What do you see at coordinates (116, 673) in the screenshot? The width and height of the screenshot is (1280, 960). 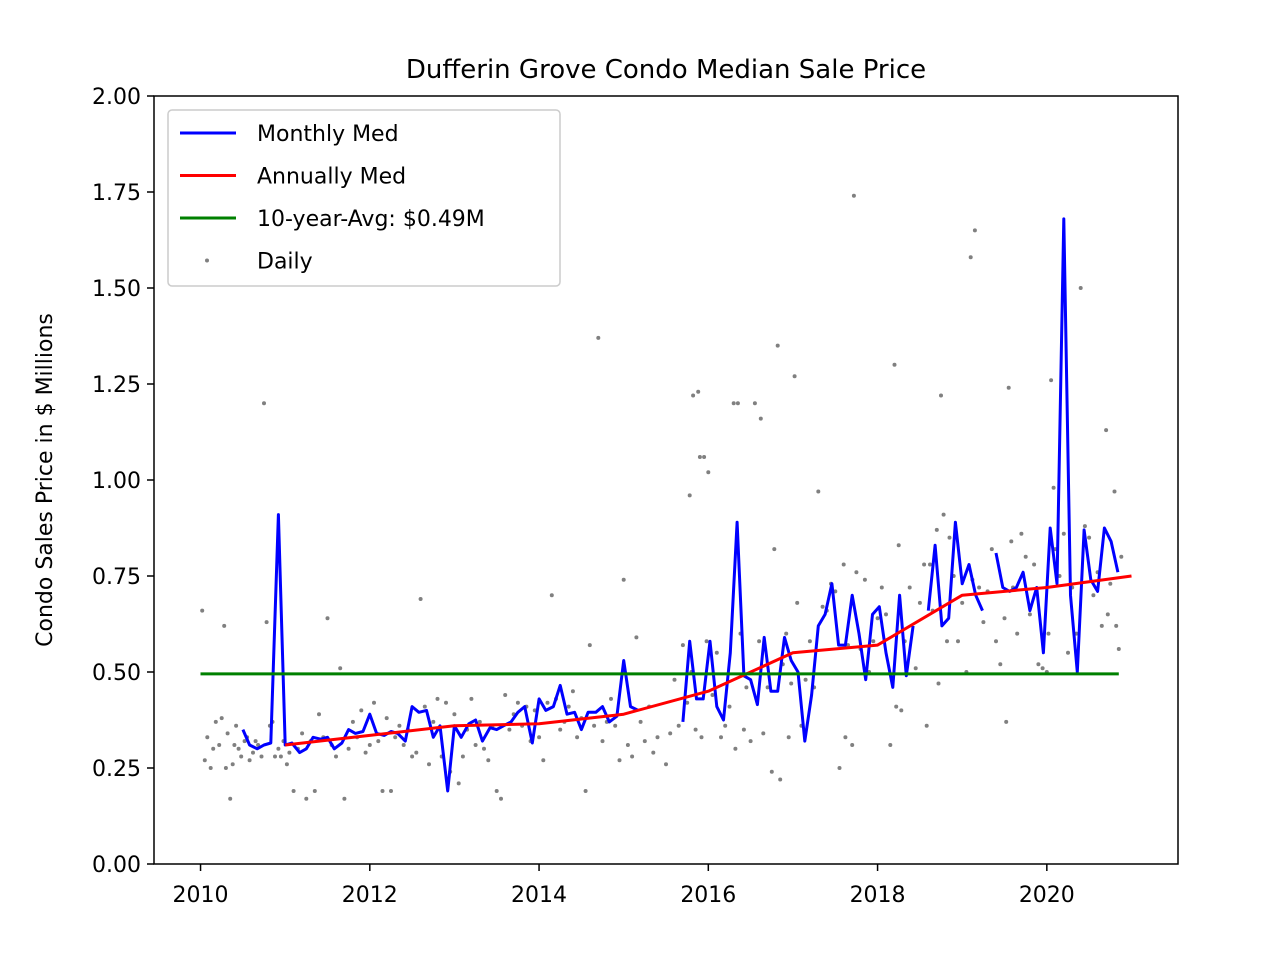 I see `y-tick-label: 0.50` at bounding box center [116, 673].